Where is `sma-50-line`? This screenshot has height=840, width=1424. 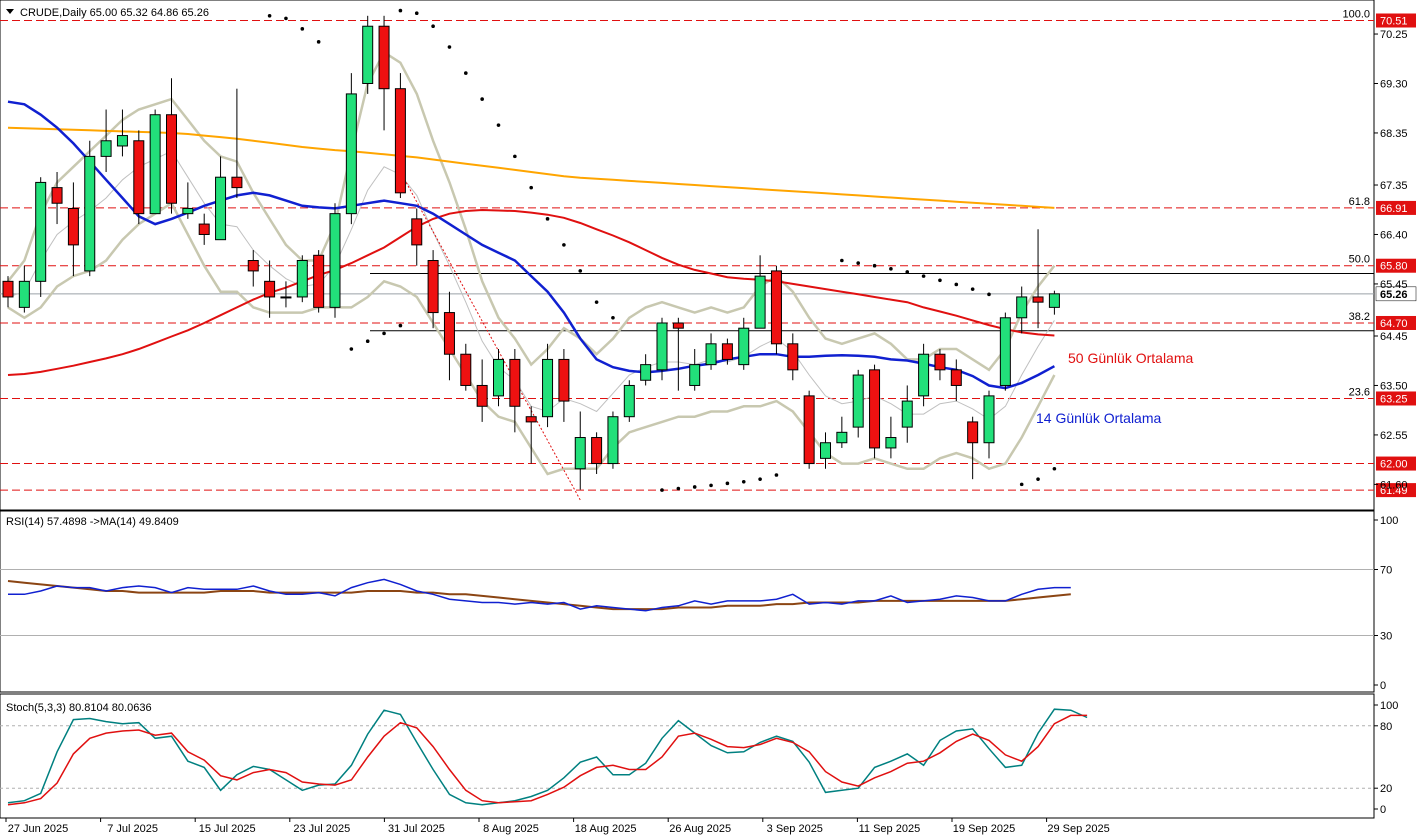 sma-50-line is located at coordinates (531, 292).